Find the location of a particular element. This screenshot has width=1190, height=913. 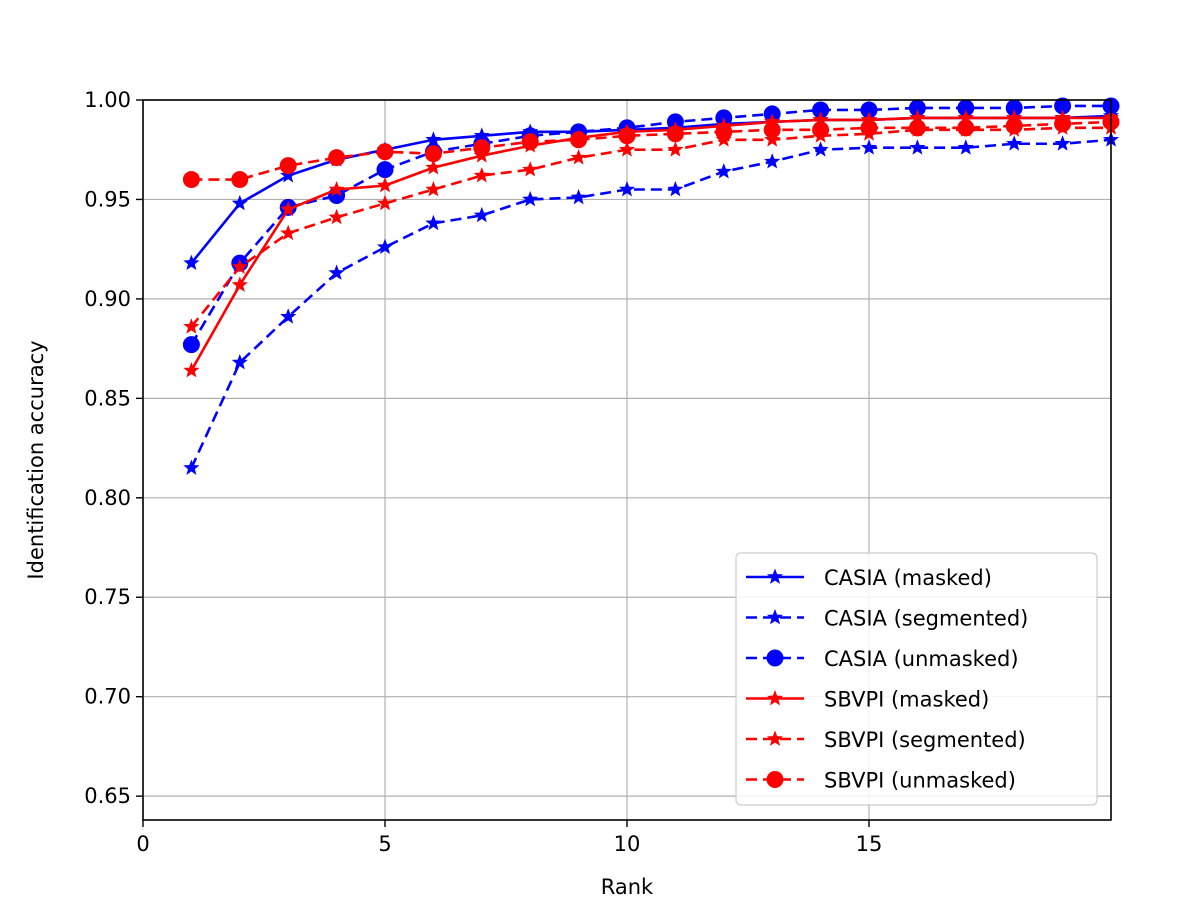

y-tick-label: 0.65 is located at coordinates (107, 796).